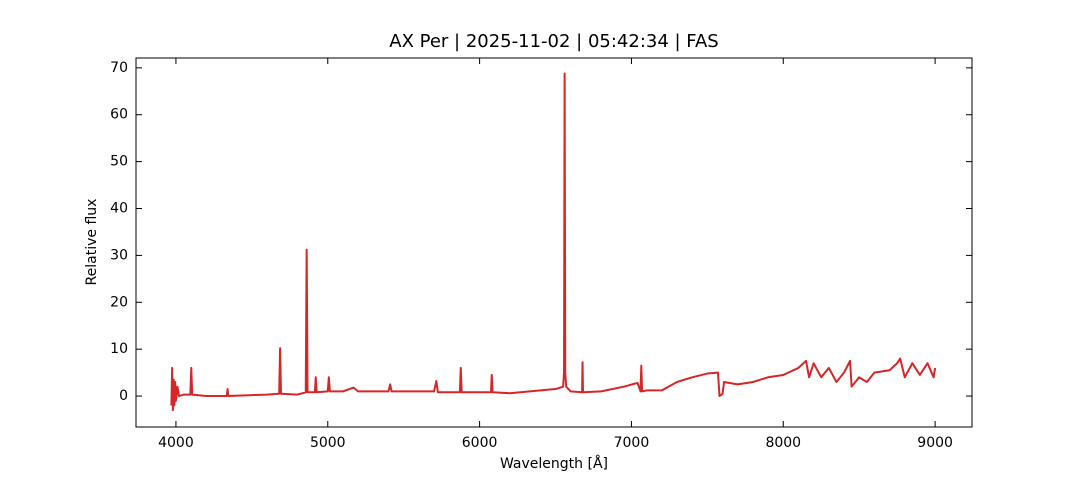  What do you see at coordinates (119, 162) in the screenshot?
I see `y-tick-label: 50` at bounding box center [119, 162].